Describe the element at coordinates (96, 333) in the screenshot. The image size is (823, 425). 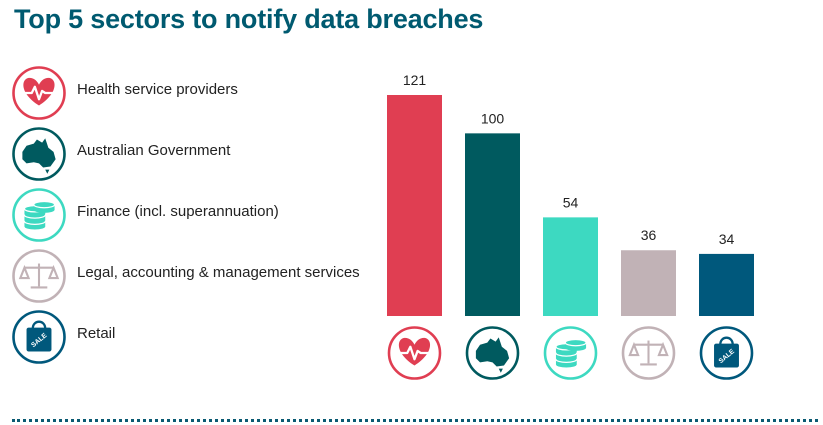
I see `legend-label: Retail` at that location.